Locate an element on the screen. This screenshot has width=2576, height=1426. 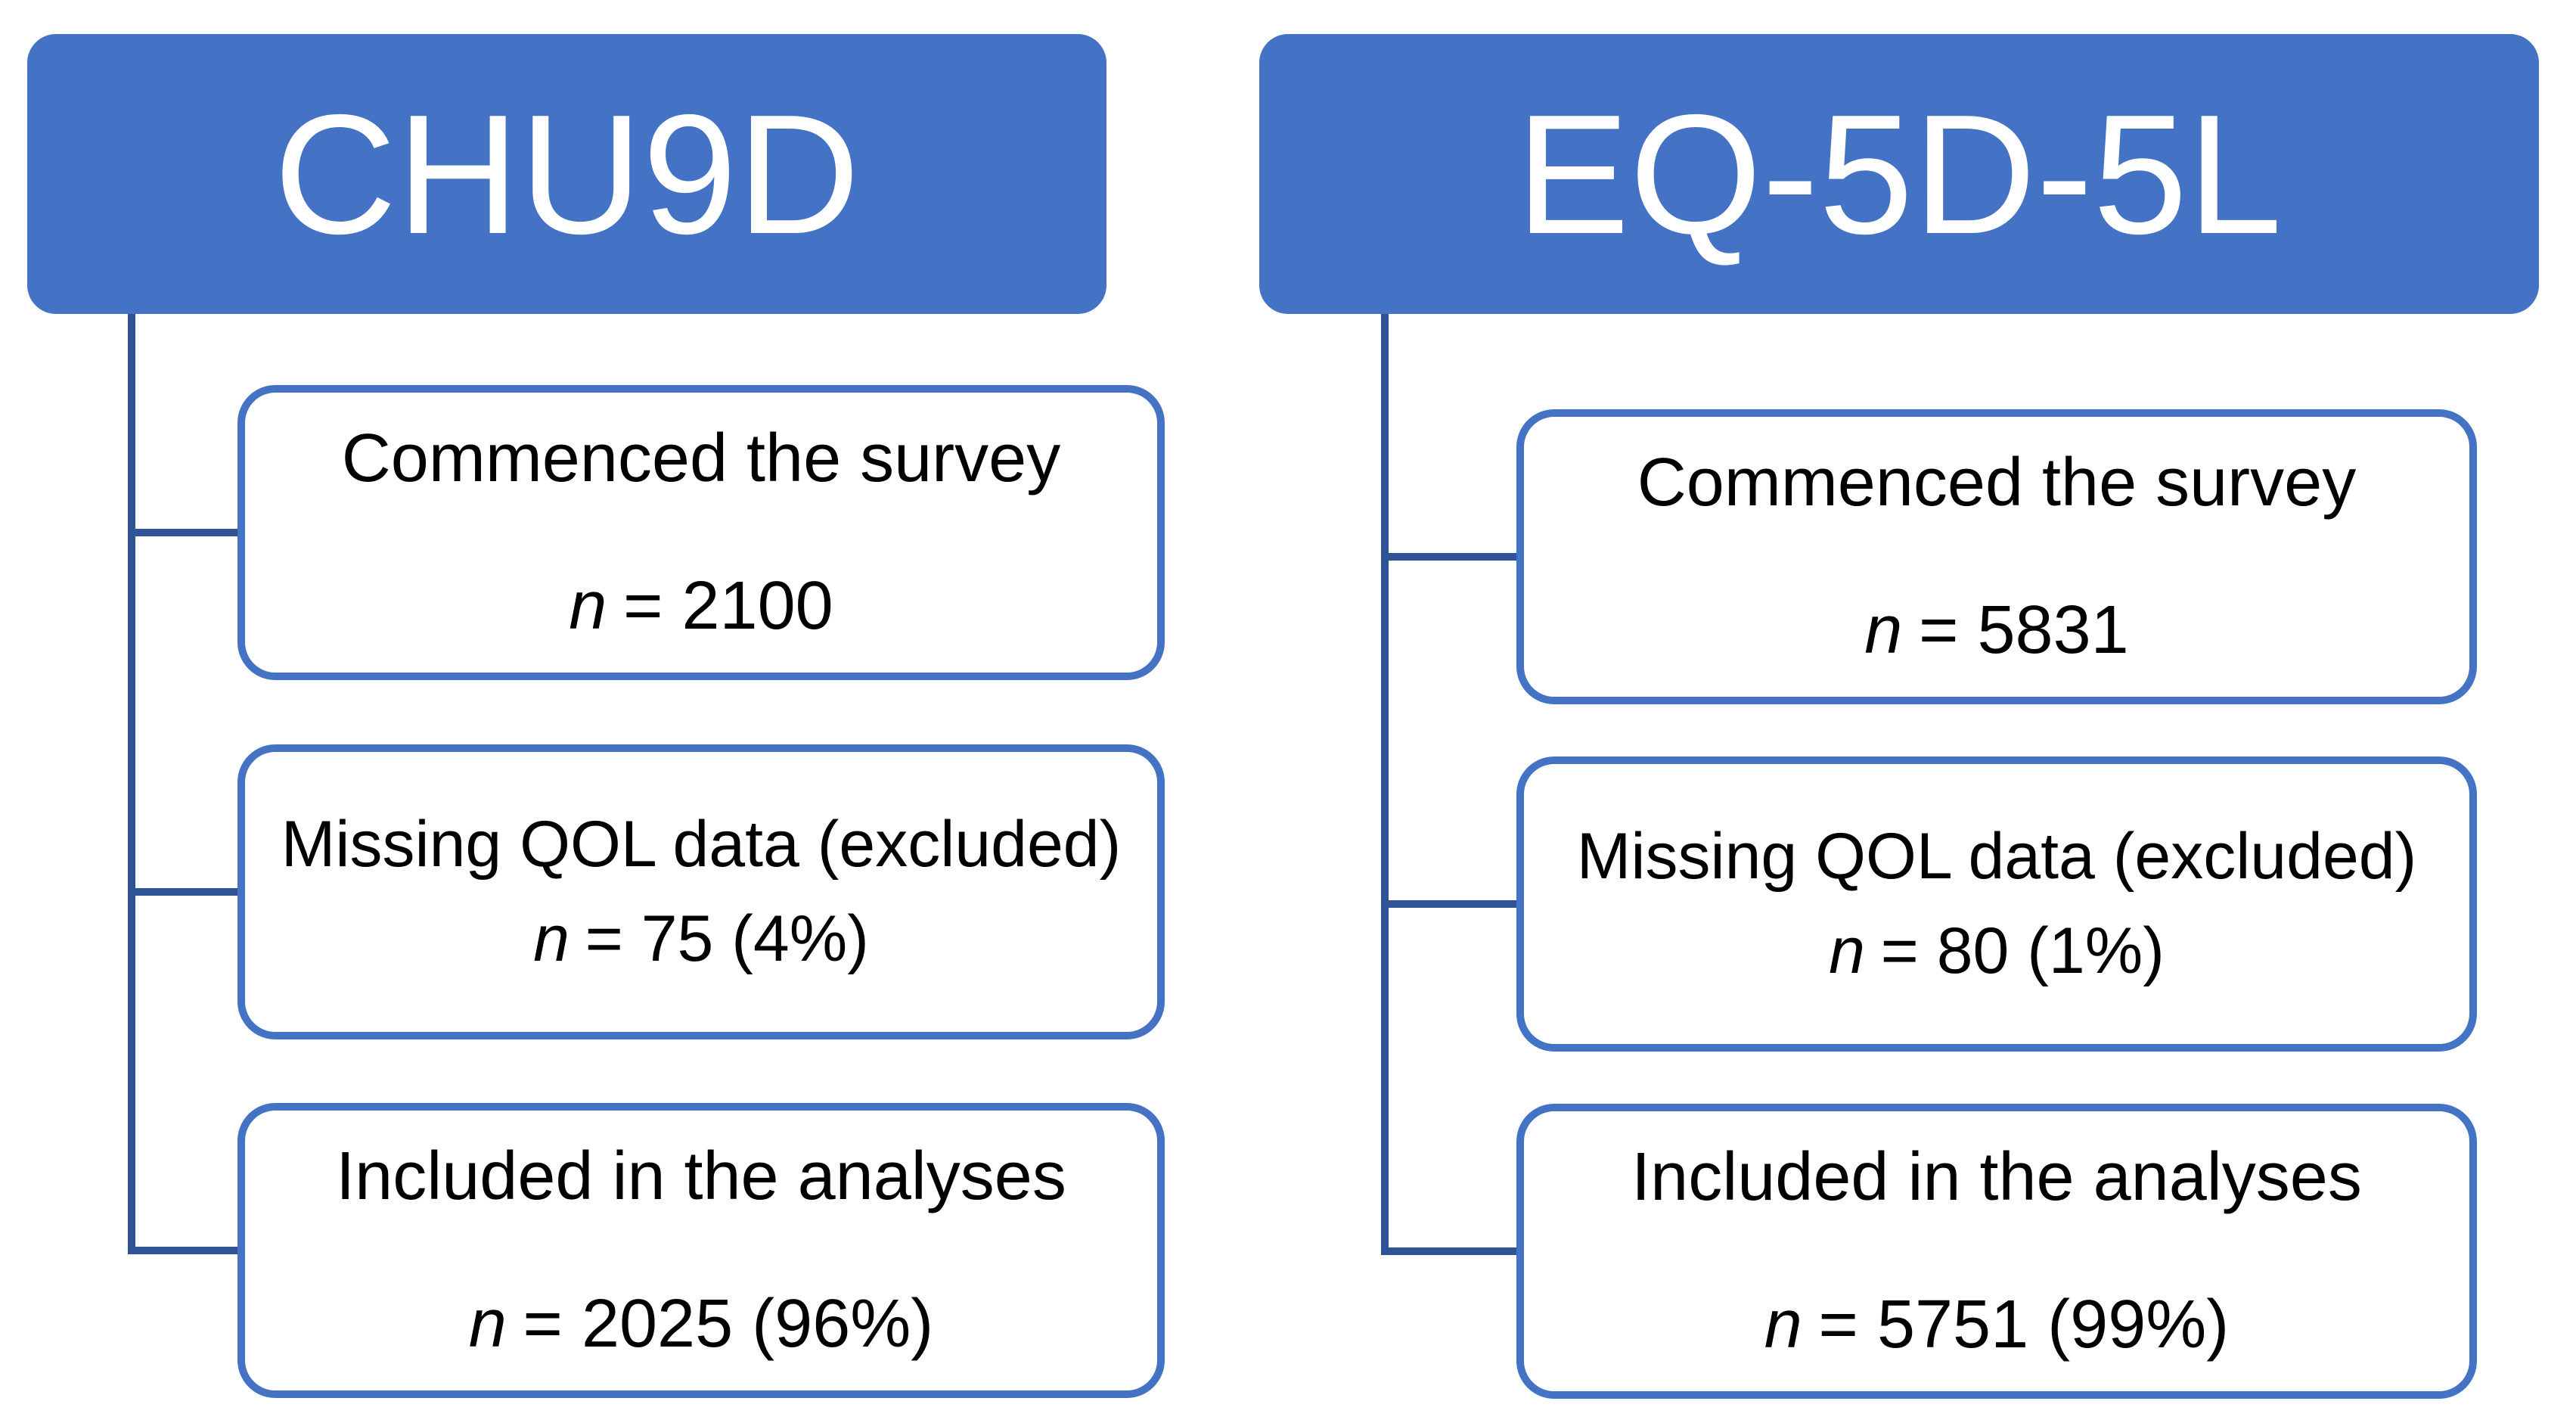
connector-trunk-chu9d is located at coordinates (131, 784).